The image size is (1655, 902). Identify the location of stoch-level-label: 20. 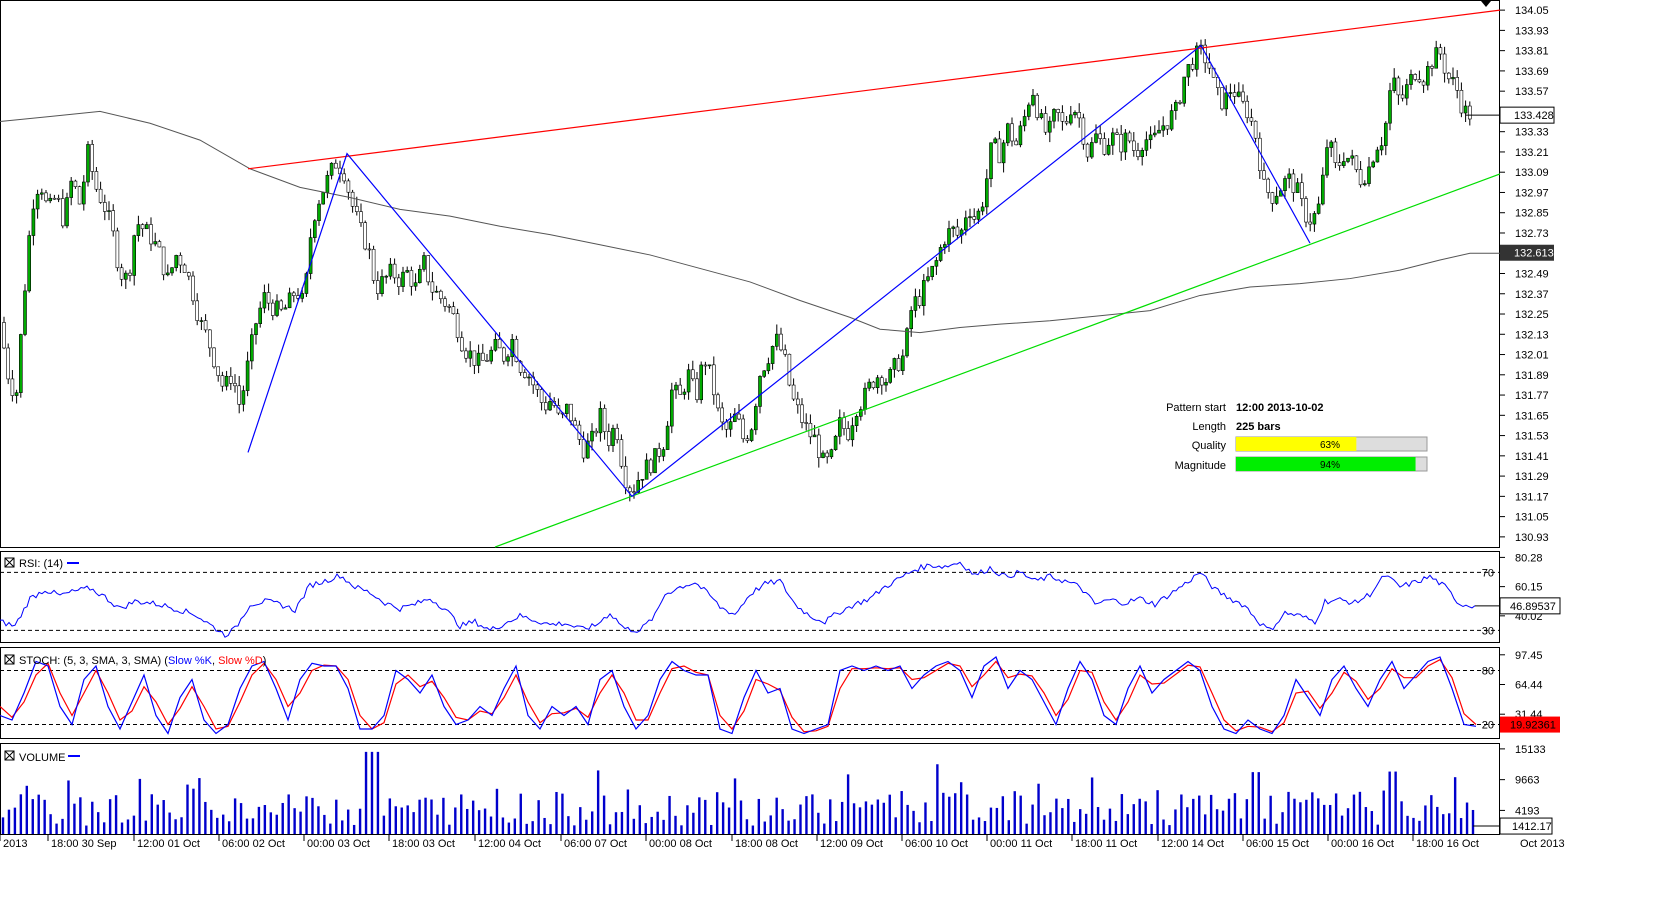
(1488, 726).